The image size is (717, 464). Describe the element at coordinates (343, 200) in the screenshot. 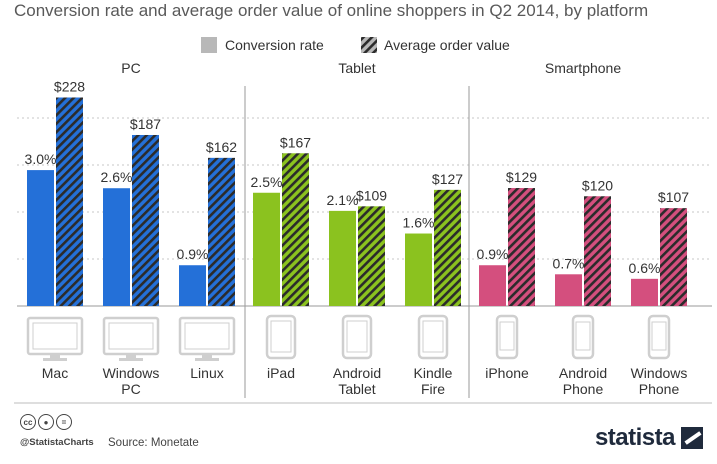

I see `data-label-conversion: 2.1%` at that location.